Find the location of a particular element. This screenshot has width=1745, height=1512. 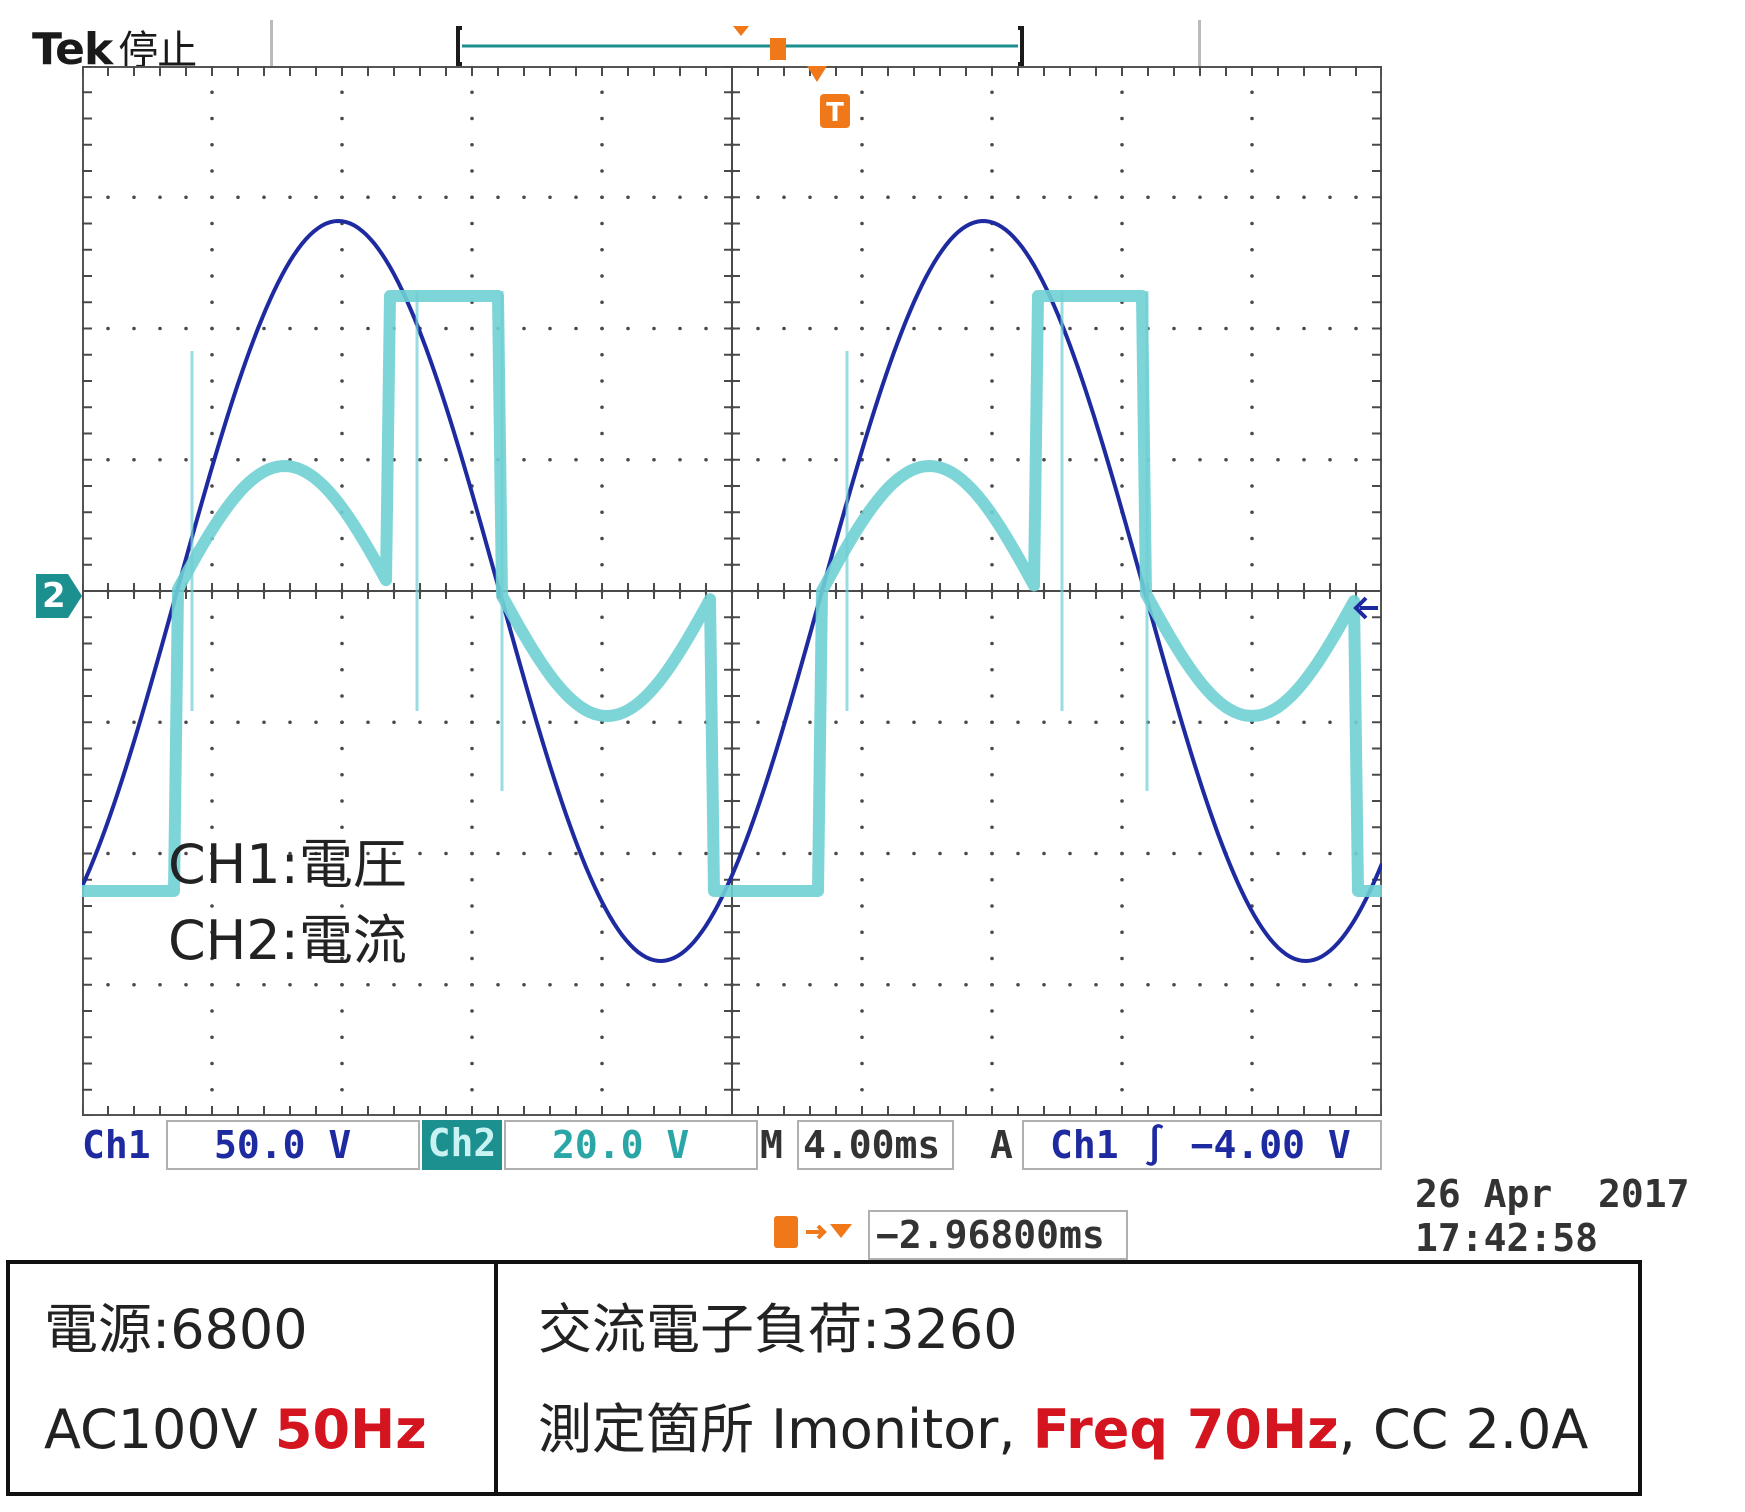

time-label: 17:42:58 is located at coordinates (1507, 1238).